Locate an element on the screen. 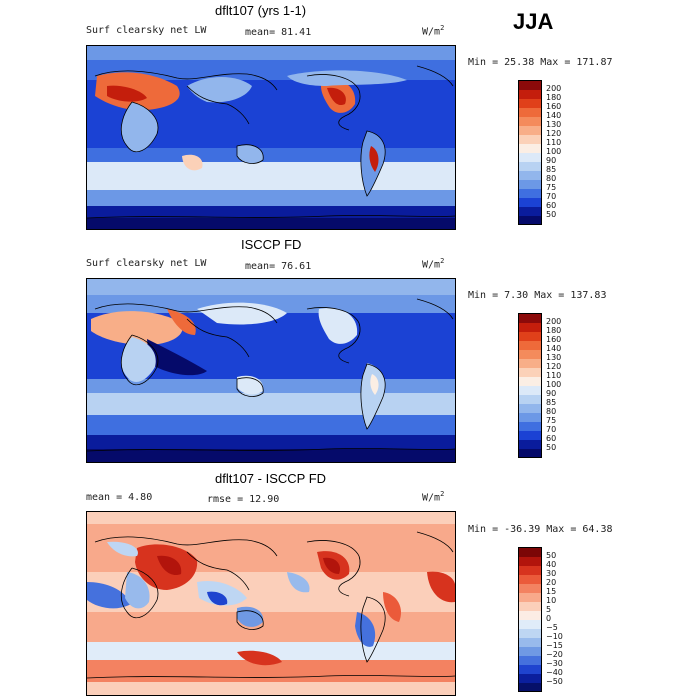  panel3-rmse: rmse = 12.90 is located at coordinates (243, 499).